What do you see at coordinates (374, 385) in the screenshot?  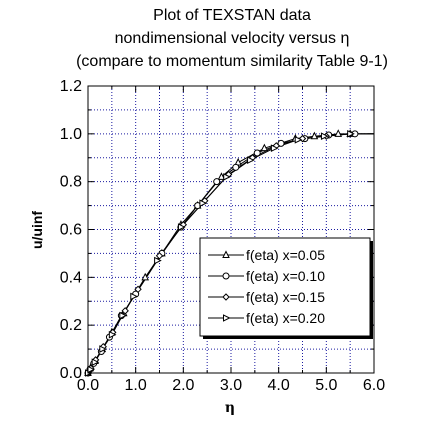 I see `x-tick-label: 6.0` at bounding box center [374, 385].